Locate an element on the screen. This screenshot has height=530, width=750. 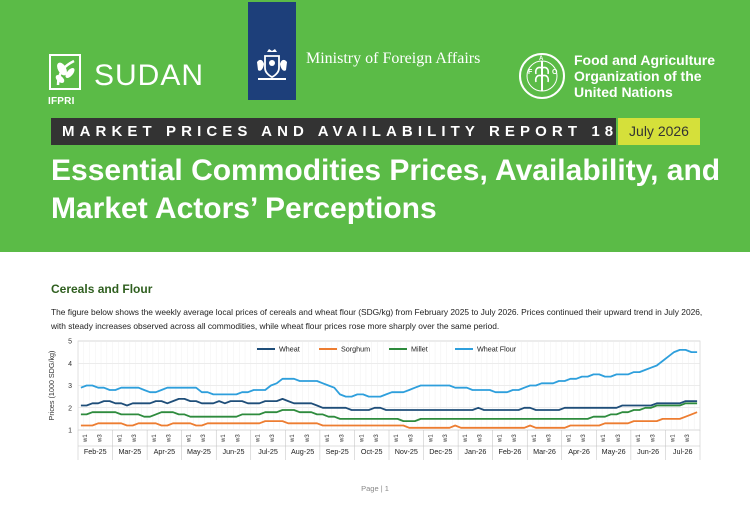
x-month-label: Jun-25 is located at coordinates (234, 451).